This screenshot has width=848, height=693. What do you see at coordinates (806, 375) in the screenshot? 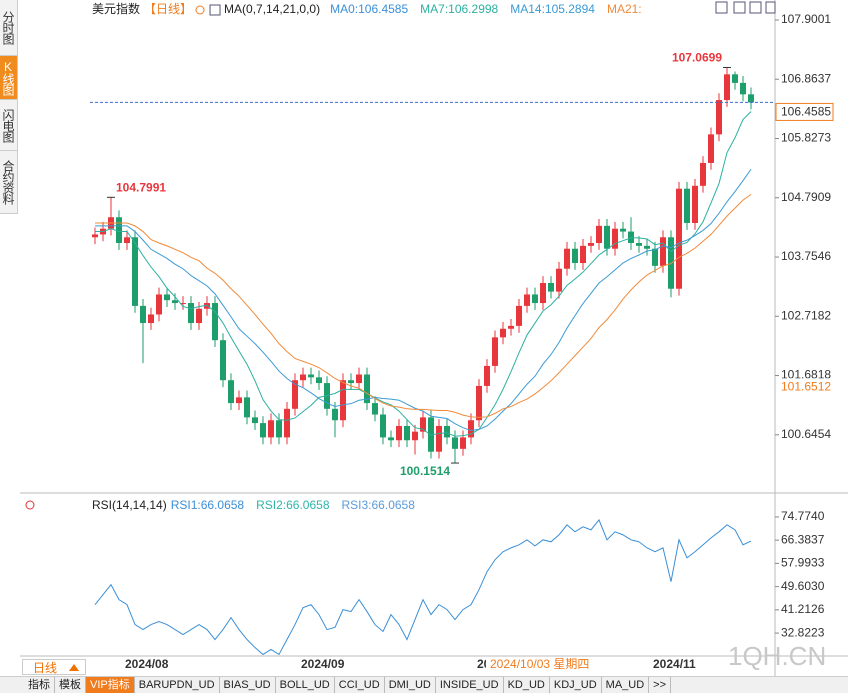
I see `y-tick-label: 101.6818` at bounding box center [806, 375].